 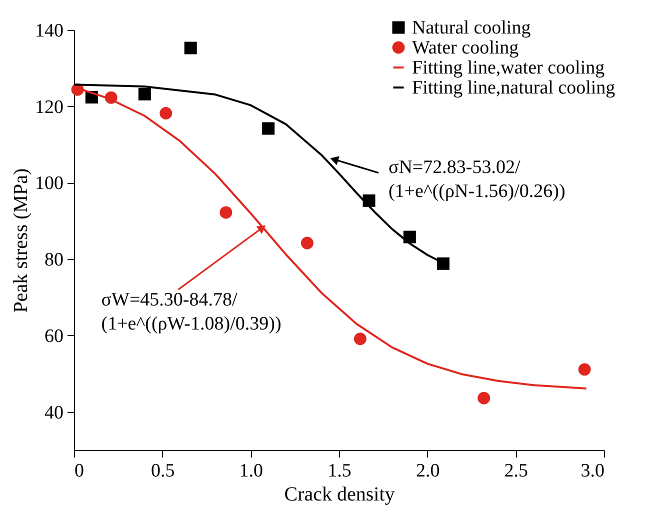 I want to click on legend-label: Natural cooling, so click(x=472, y=28).